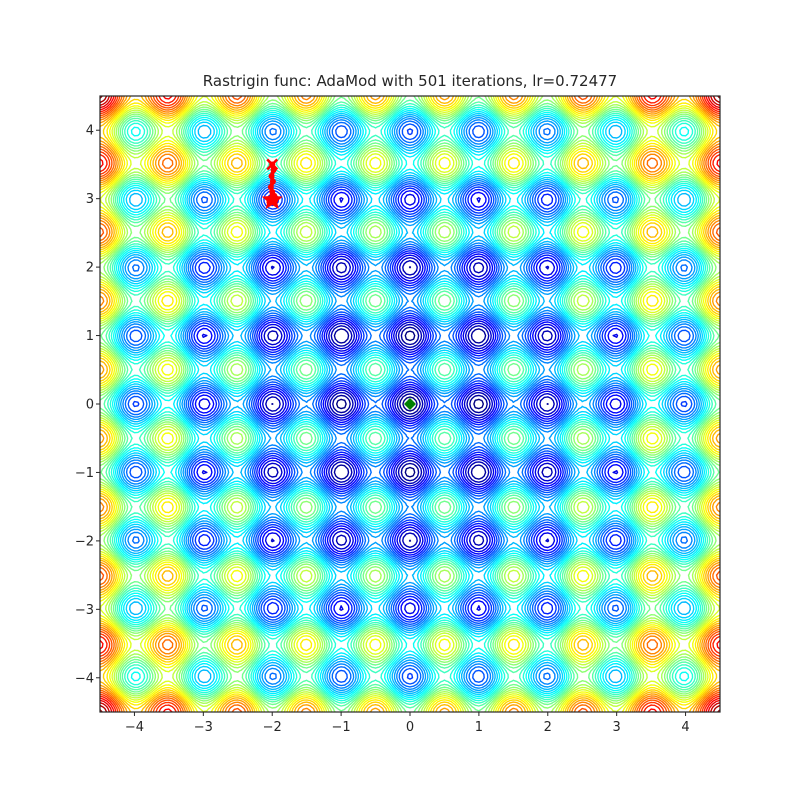  Describe the element at coordinates (685, 727) in the screenshot. I see `x-tick-label: 4` at that location.